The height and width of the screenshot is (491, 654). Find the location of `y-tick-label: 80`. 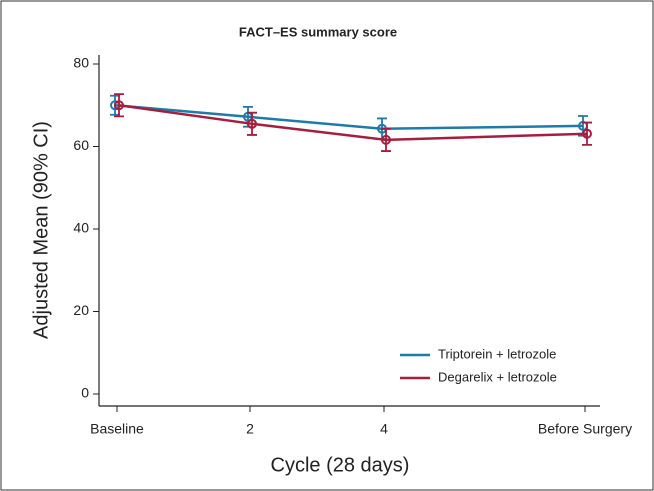

y-tick-label: 80 is located at coordinates (81, 63).